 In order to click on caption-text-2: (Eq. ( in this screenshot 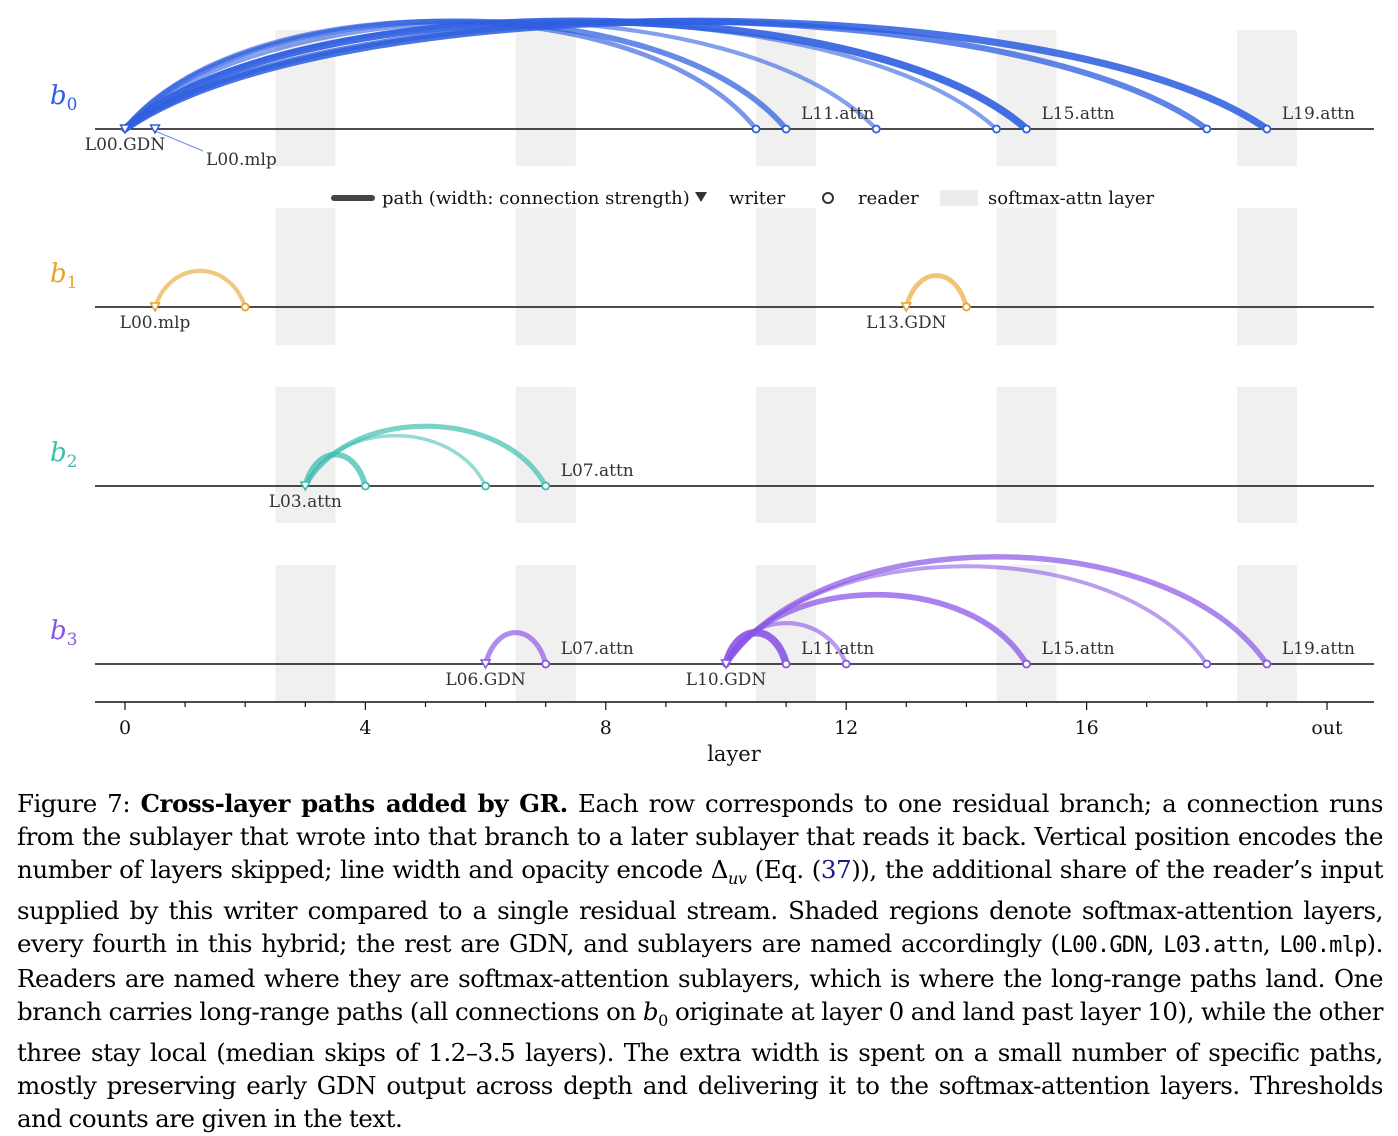, I will do `click(784, 869)`.